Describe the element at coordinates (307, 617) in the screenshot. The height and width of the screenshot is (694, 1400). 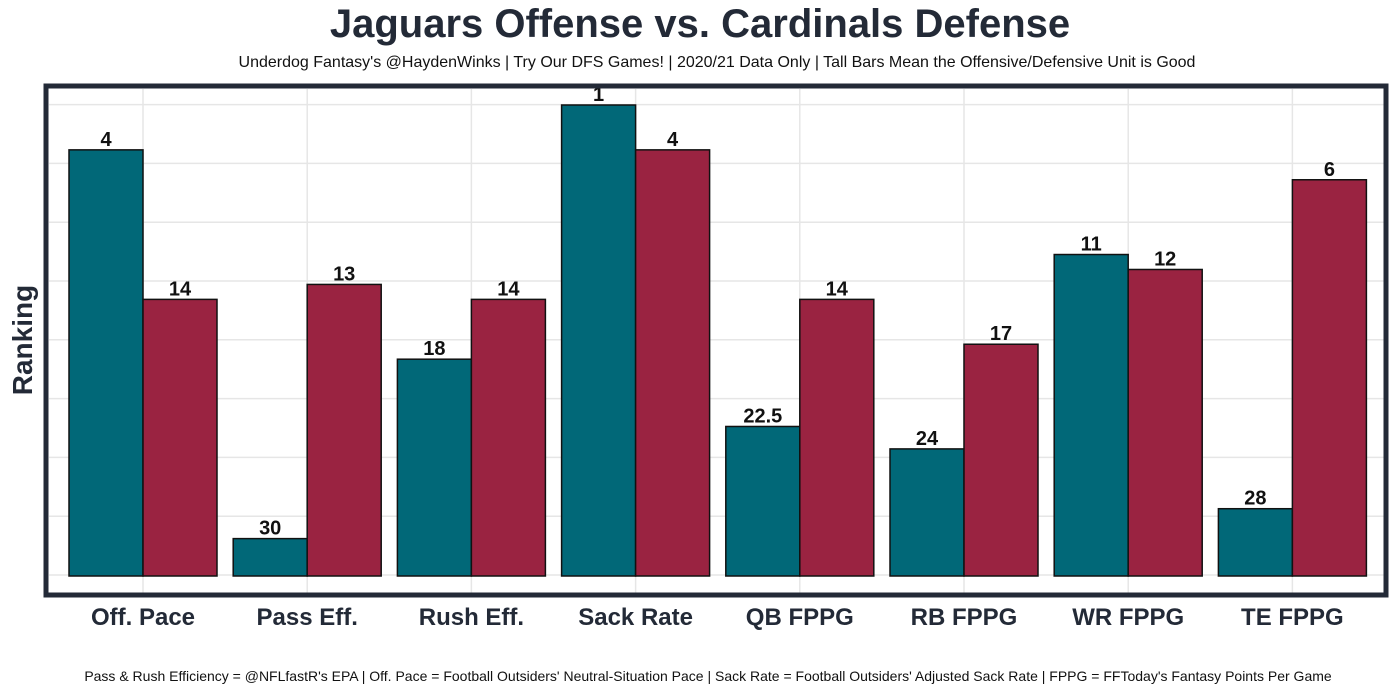
I see `x-tick-label: Pass Eff.` at that location.